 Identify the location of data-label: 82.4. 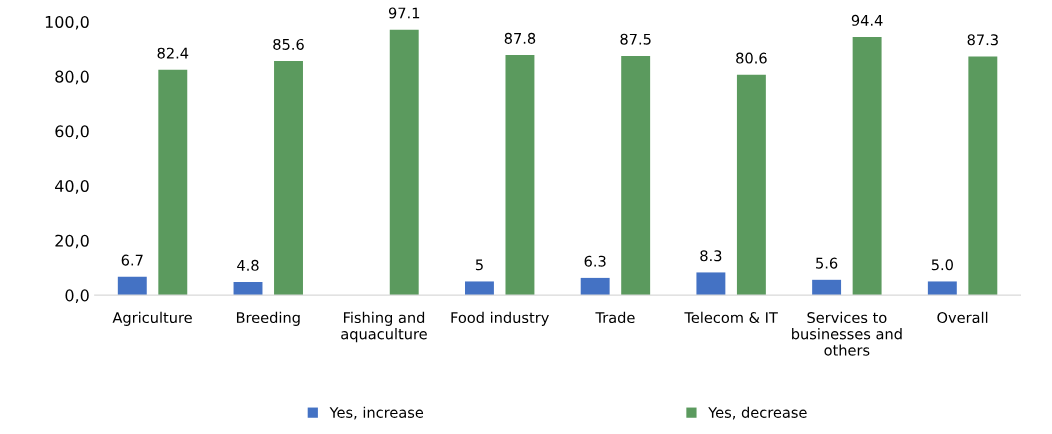
(173, 53).